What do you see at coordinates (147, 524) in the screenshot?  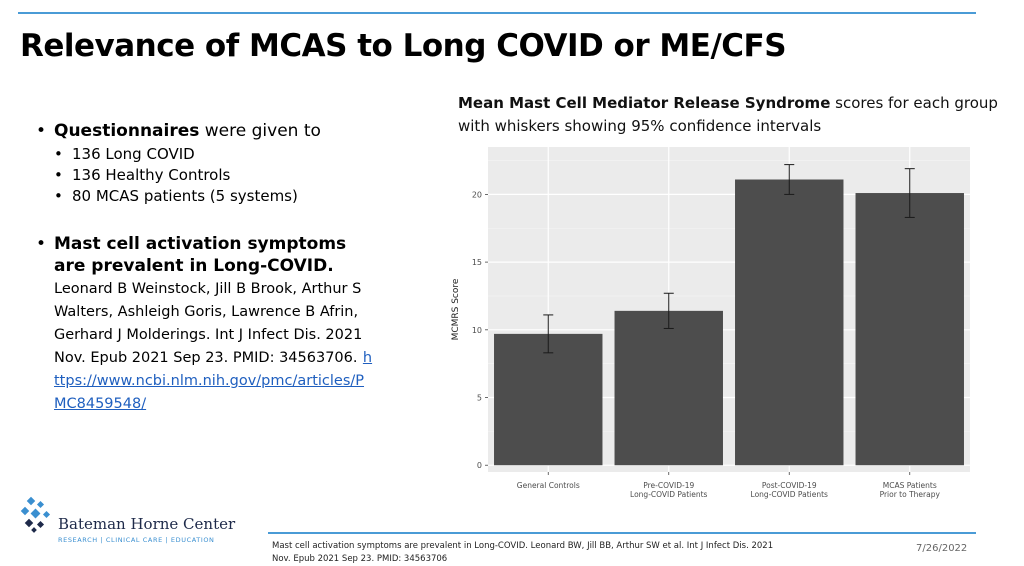 I see `logo-name: Bateman Horne Center` at bounding box center [147, 524].